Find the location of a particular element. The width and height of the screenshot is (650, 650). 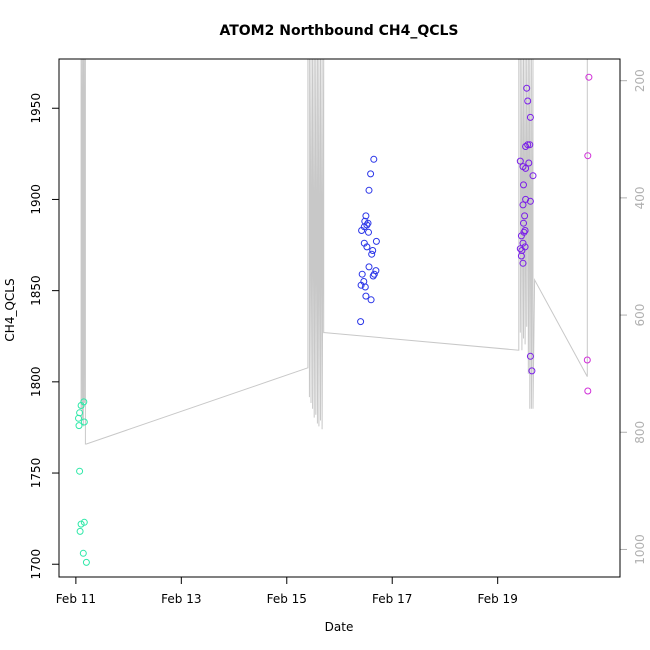

y2-tick-label: 200 is located at coordinates (640, 80).